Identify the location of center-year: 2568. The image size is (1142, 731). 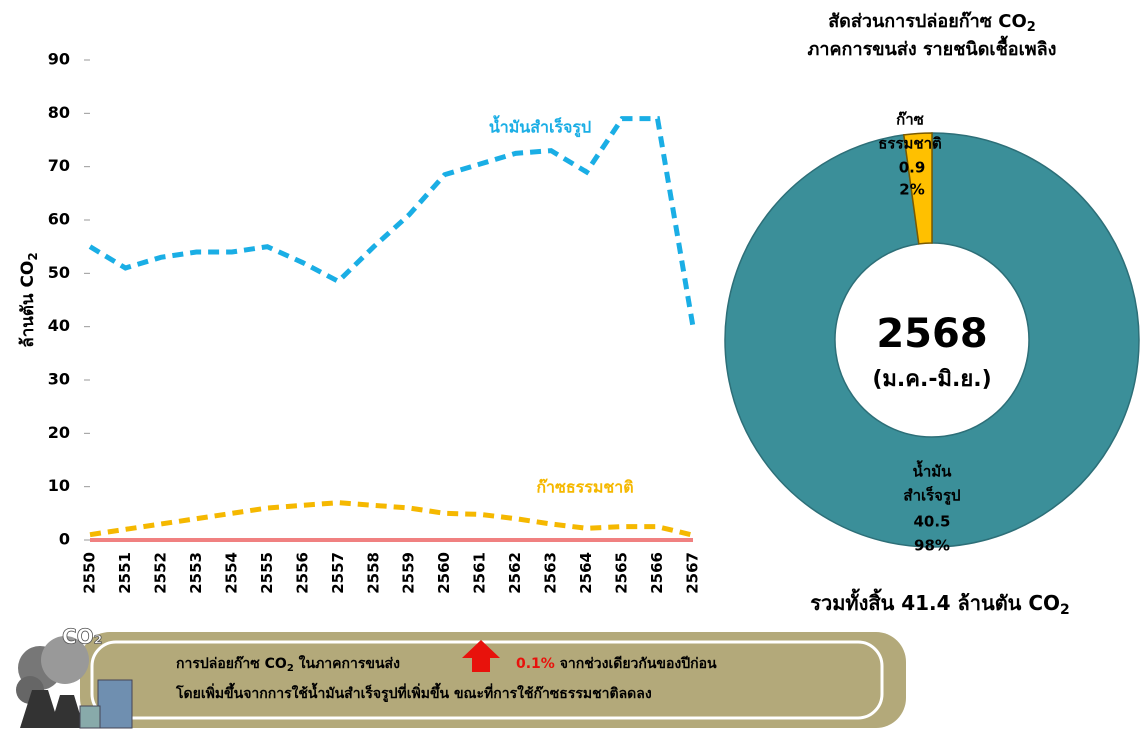
(931, 334).